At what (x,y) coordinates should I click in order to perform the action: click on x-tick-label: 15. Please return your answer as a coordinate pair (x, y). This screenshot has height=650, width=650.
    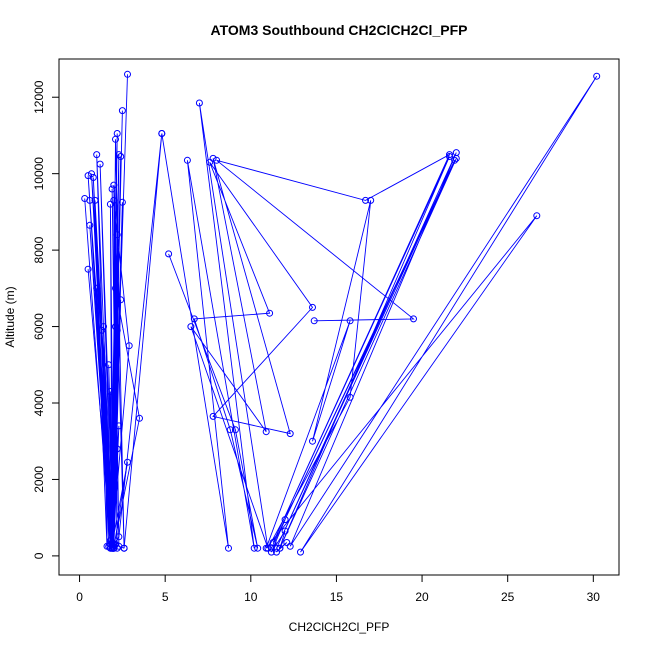
    Looking at the image, I should click on (337, 597).